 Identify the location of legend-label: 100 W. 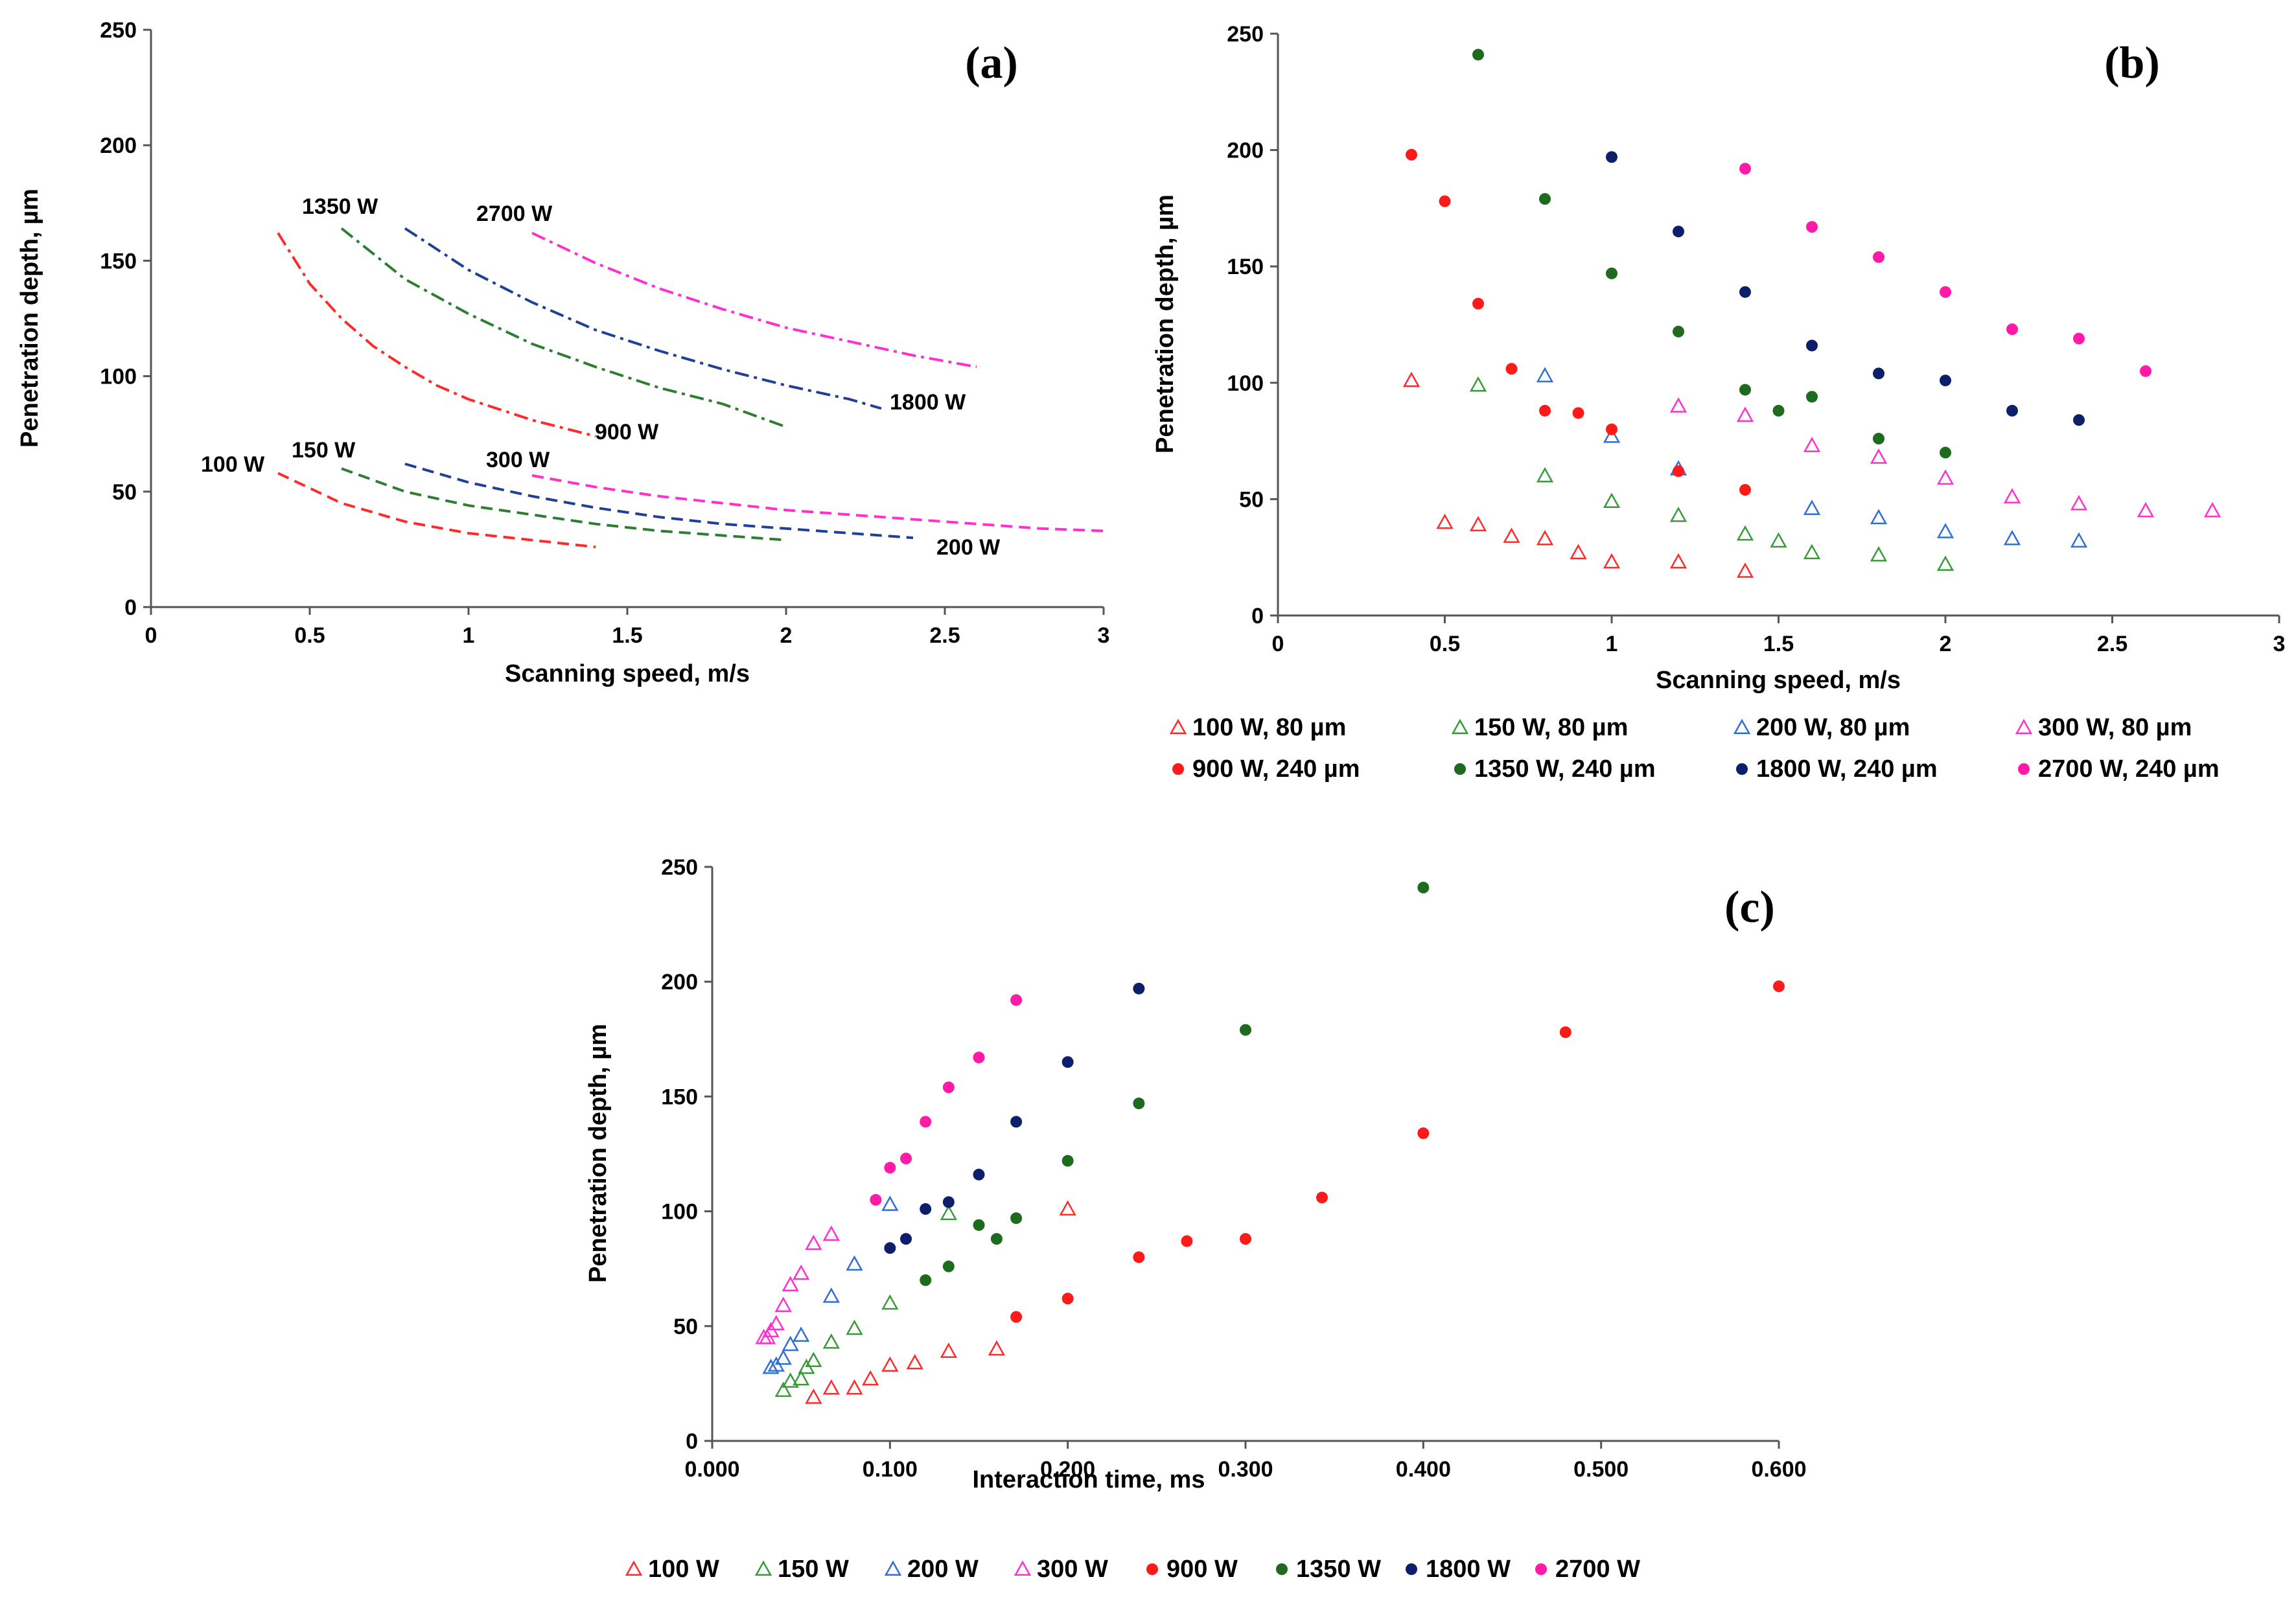
(683, 1569).